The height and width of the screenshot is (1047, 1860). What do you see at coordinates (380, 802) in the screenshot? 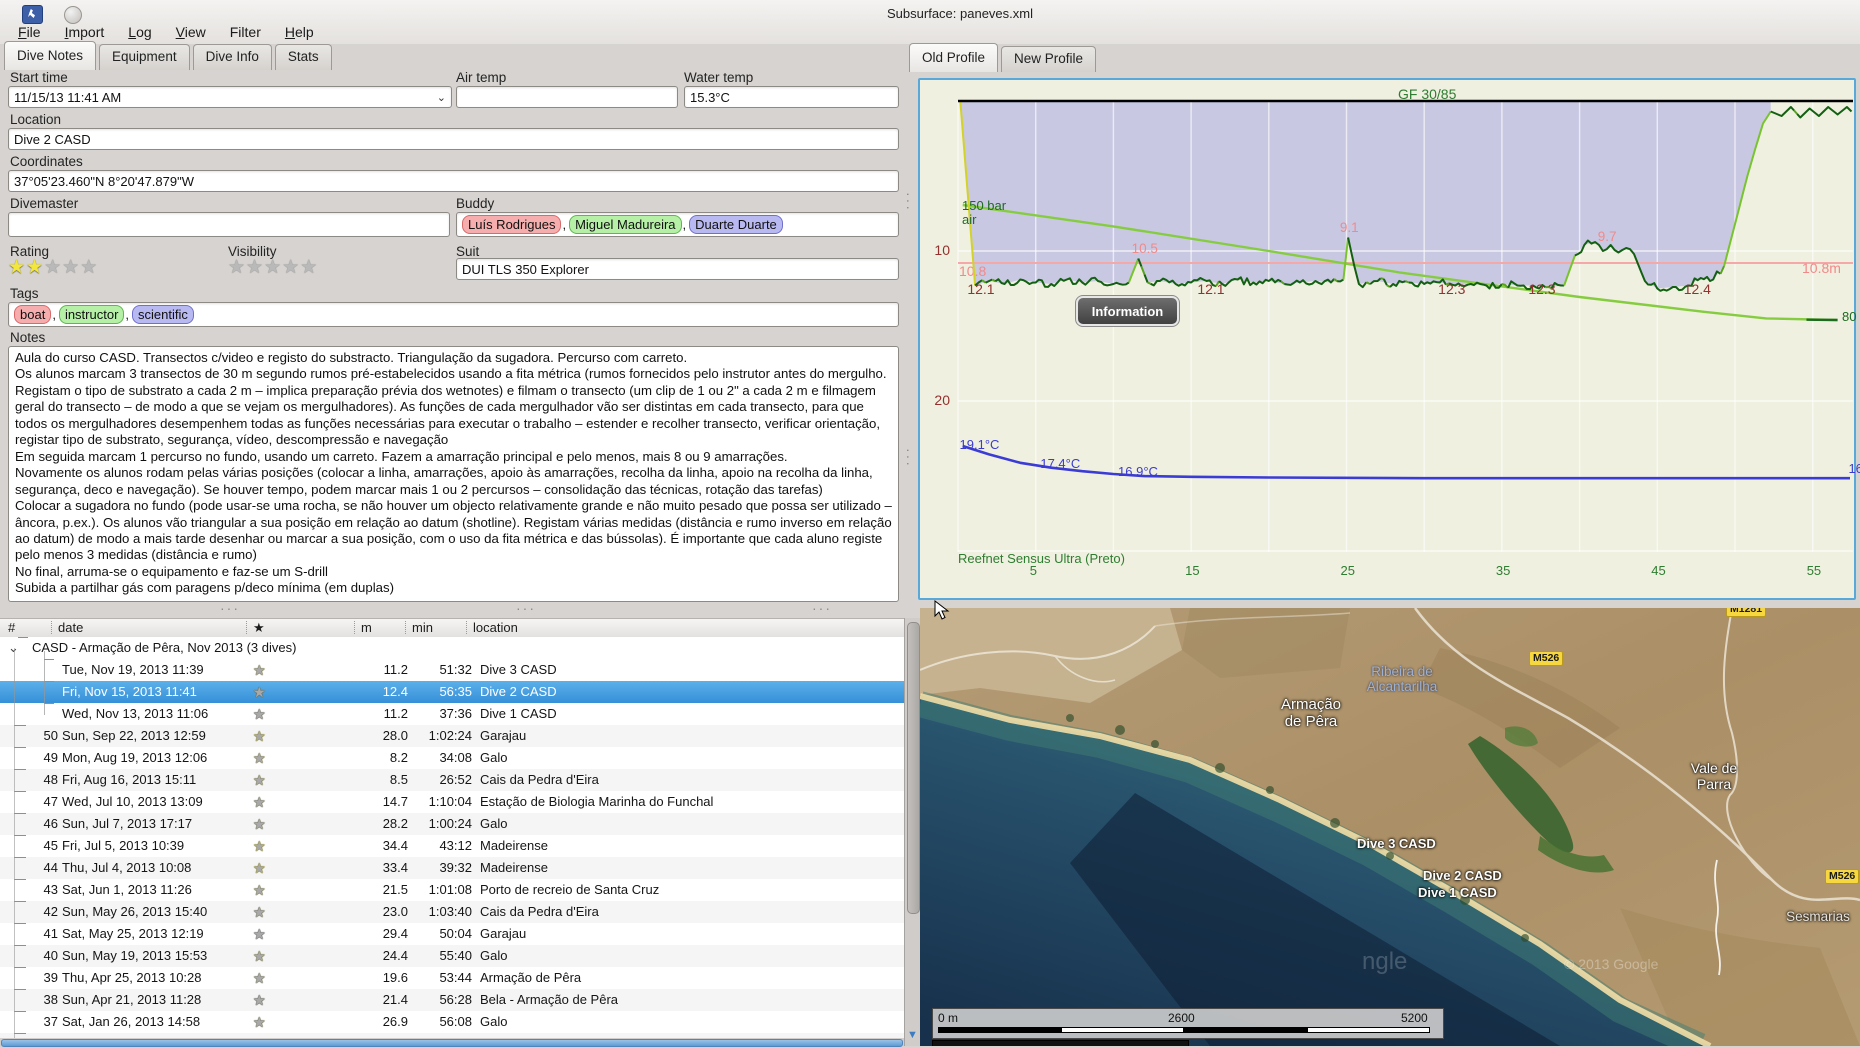
I see `dive-depth: 14.7` at bounding box center [380, 802].